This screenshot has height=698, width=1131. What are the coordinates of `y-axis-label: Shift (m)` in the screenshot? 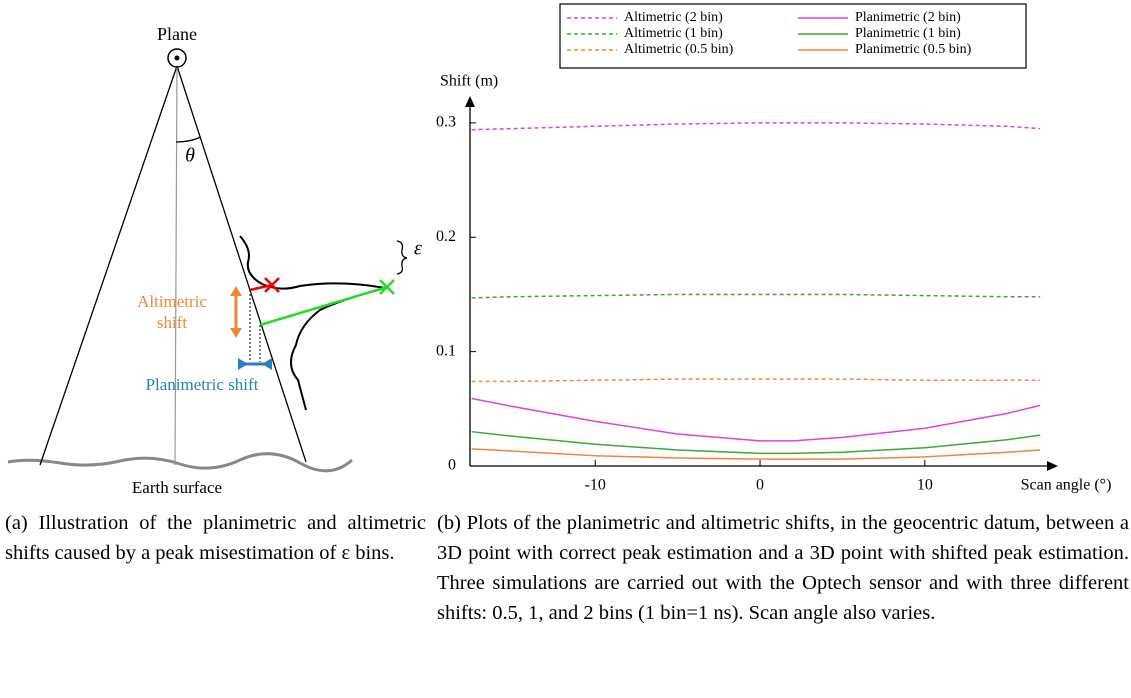 It's located at (469, 81).